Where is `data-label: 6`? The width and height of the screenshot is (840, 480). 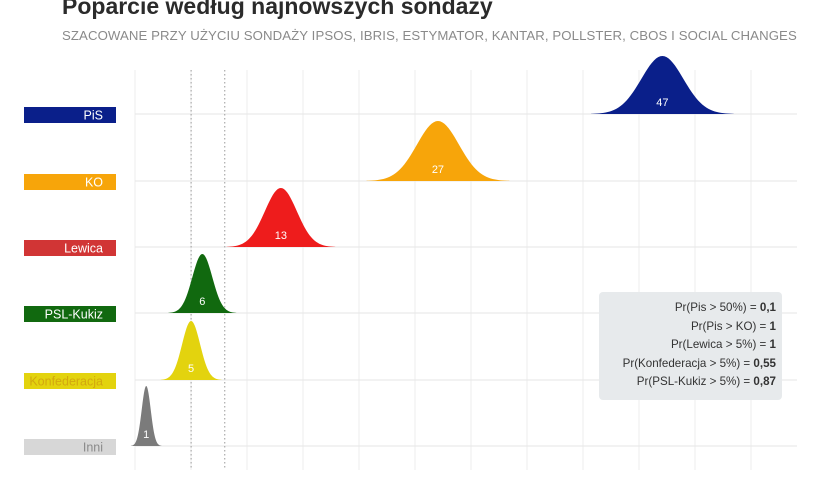
data-label: 6 is located at coordinates (202, 302).